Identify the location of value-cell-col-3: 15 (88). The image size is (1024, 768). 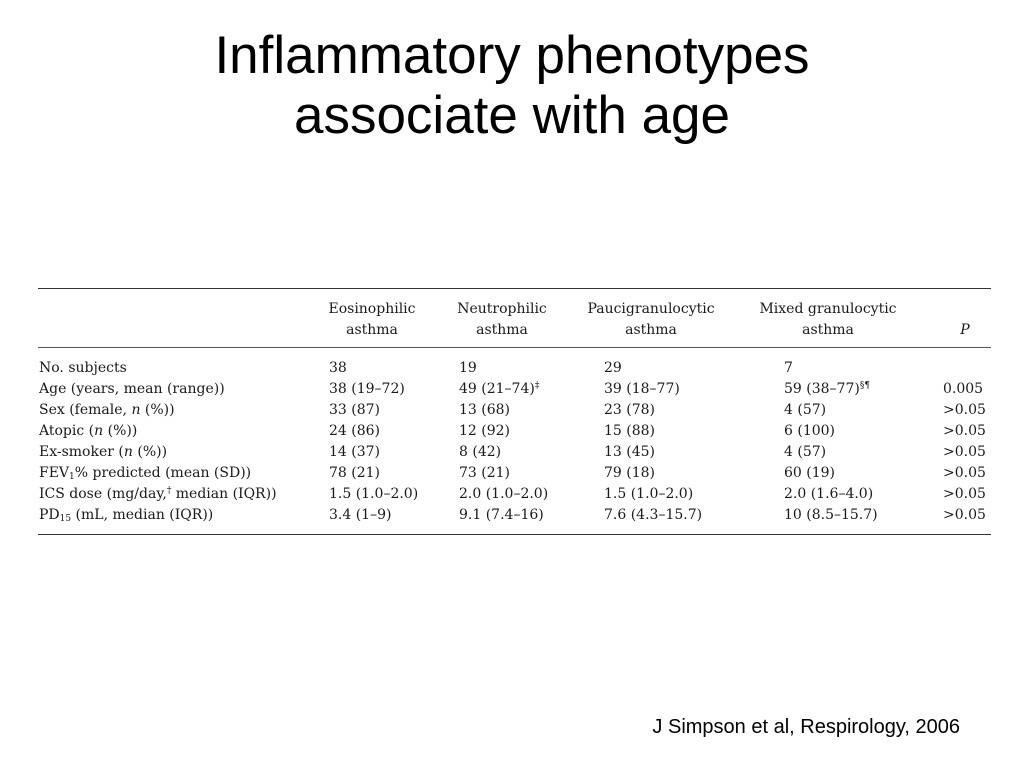
(629, 431).